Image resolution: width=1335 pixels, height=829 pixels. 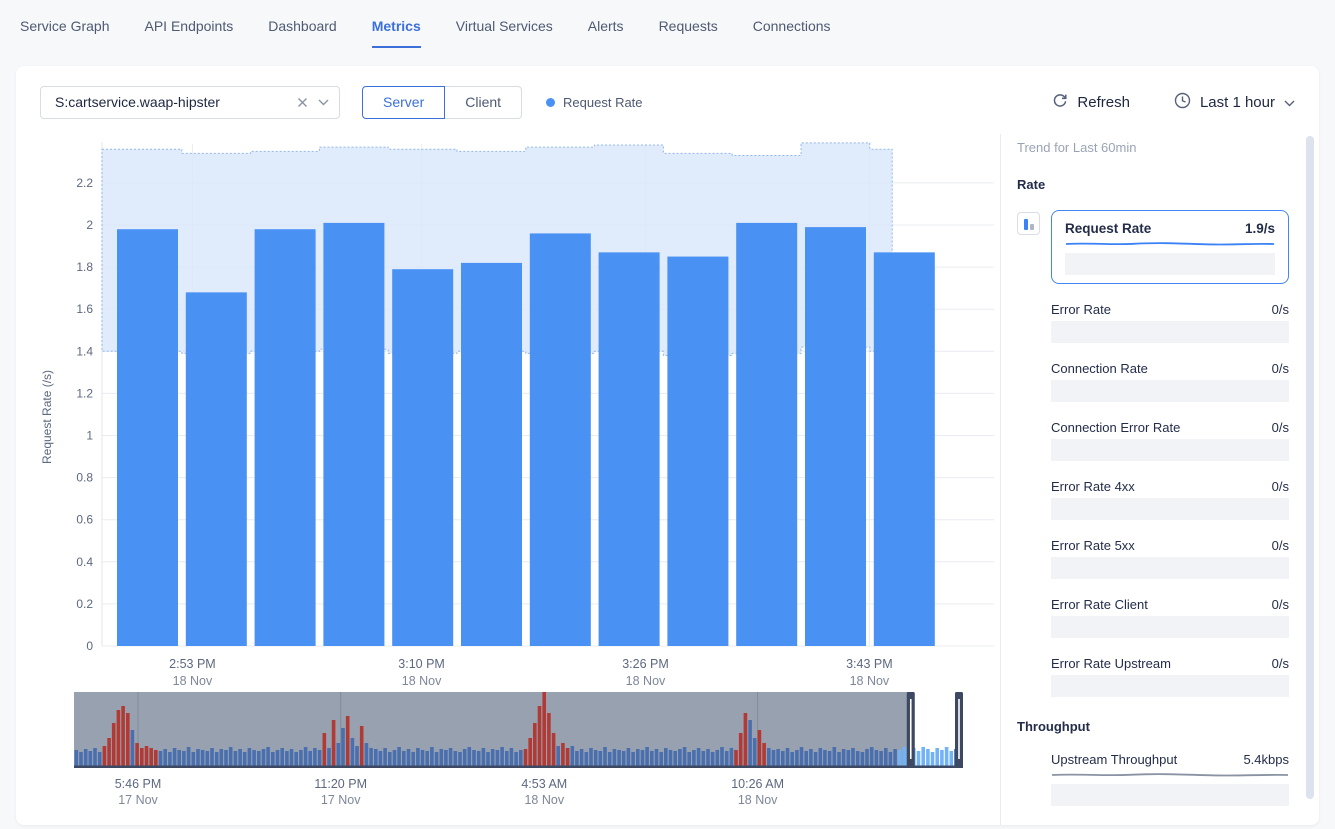 I want to click on metric-item-error-rate-4xx: Error Rate 4xx 0/s, so click(x=1170, y=499).